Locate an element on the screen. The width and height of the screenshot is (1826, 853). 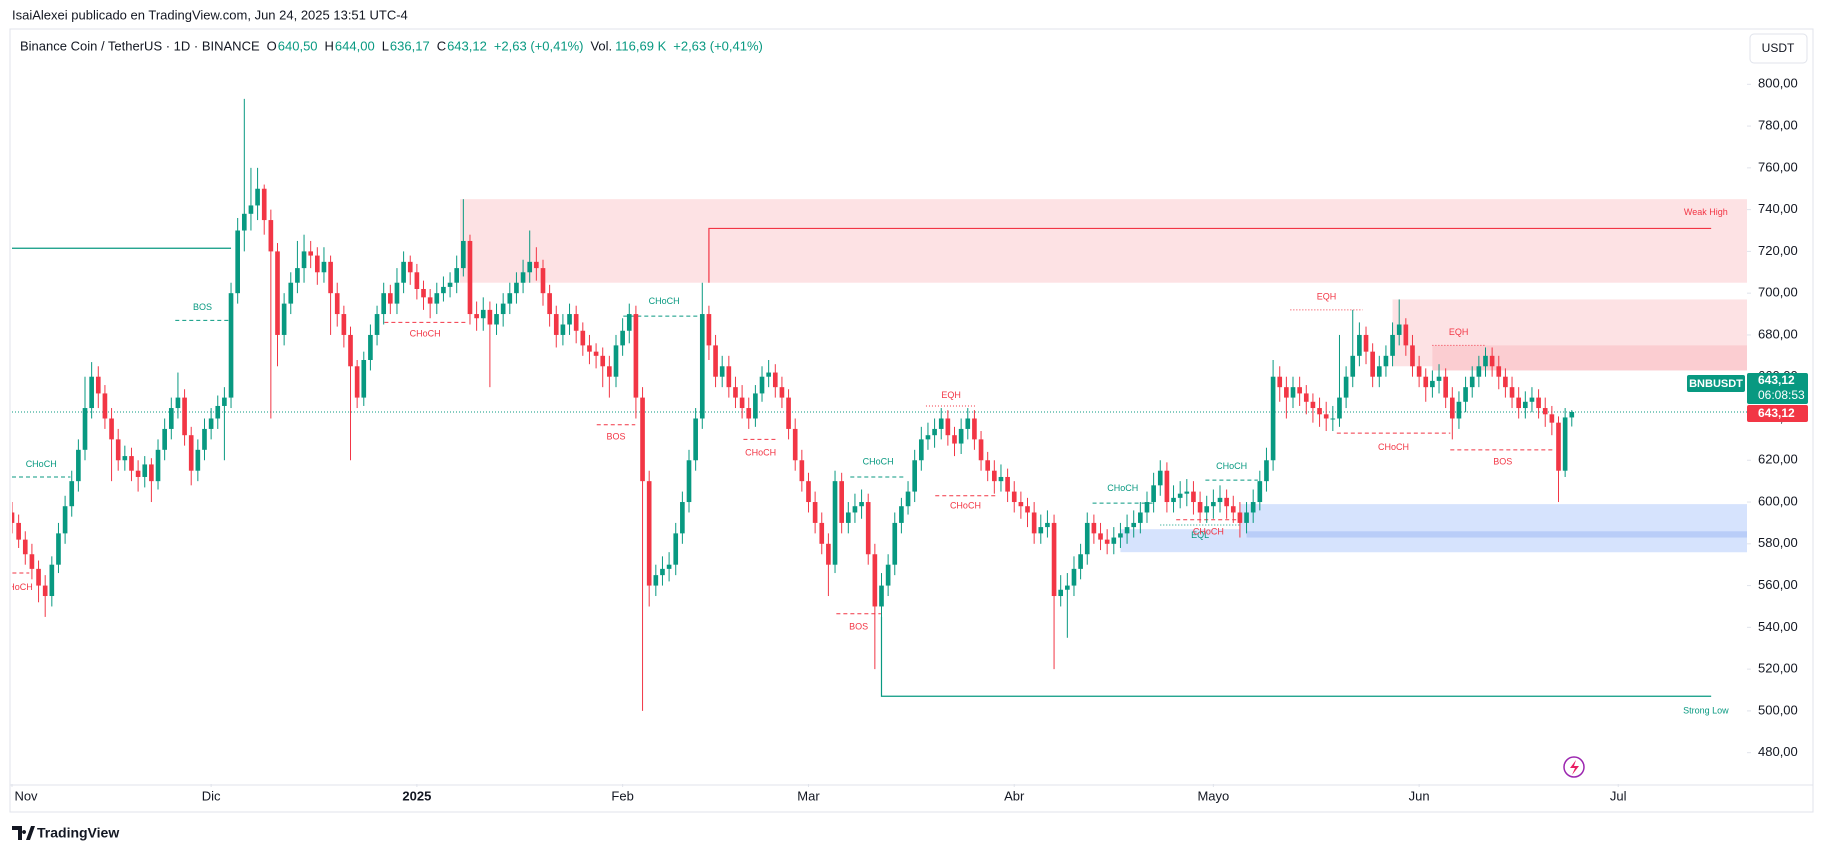
legend-item: Vol. is located at coordinates (601, 45).